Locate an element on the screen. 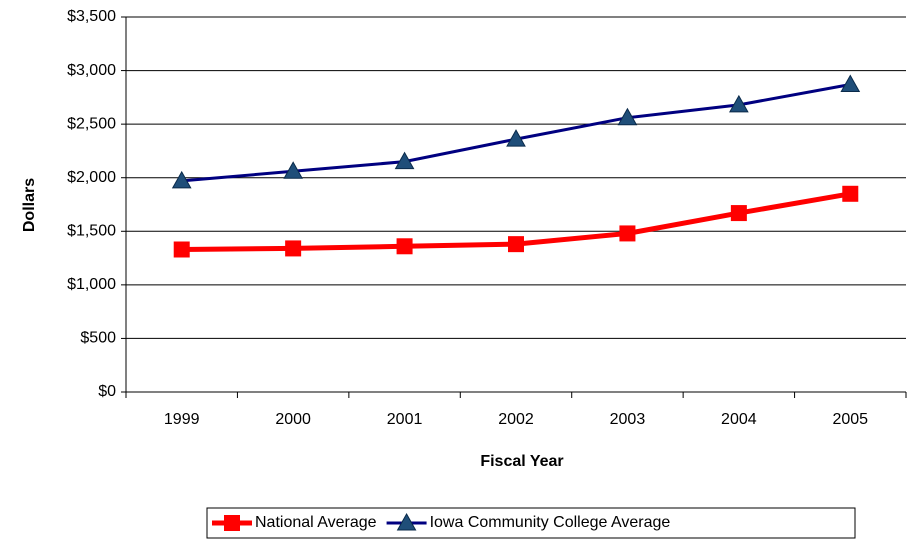 The height and width of the screenshot is (540, 908). y-tick-label: $3,500 is located at coordinates (91, 16).